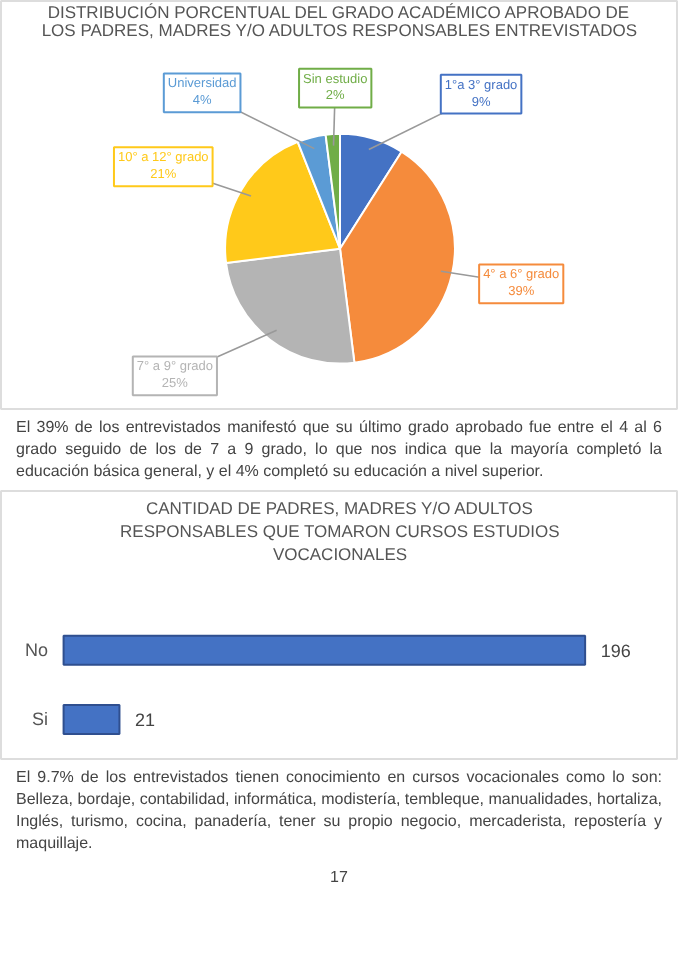  I want to click on text: El 39% de los entrevistados manifestó que su último grado aprobado fue entre el 4 al 6 grado seguido de los de 7 a 9 grado, lo que nos indica que la mayoría completó la educación básica general, y el 4% completó su educación a nivel superior., so click(339, 450).